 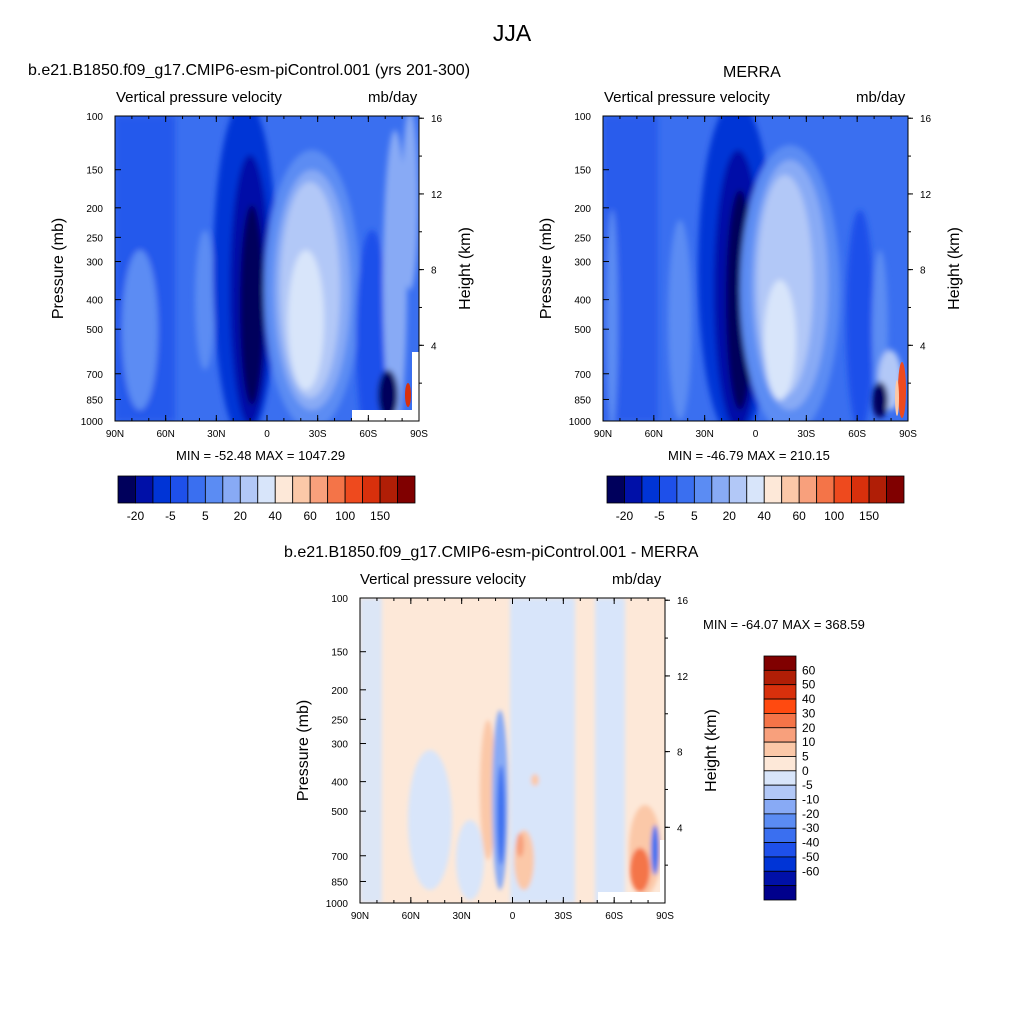 What do you see at coordinates (267, 434) in the screenshot?
I see `panel1-x-tick-label: 0` at bounding box center [267, 434].